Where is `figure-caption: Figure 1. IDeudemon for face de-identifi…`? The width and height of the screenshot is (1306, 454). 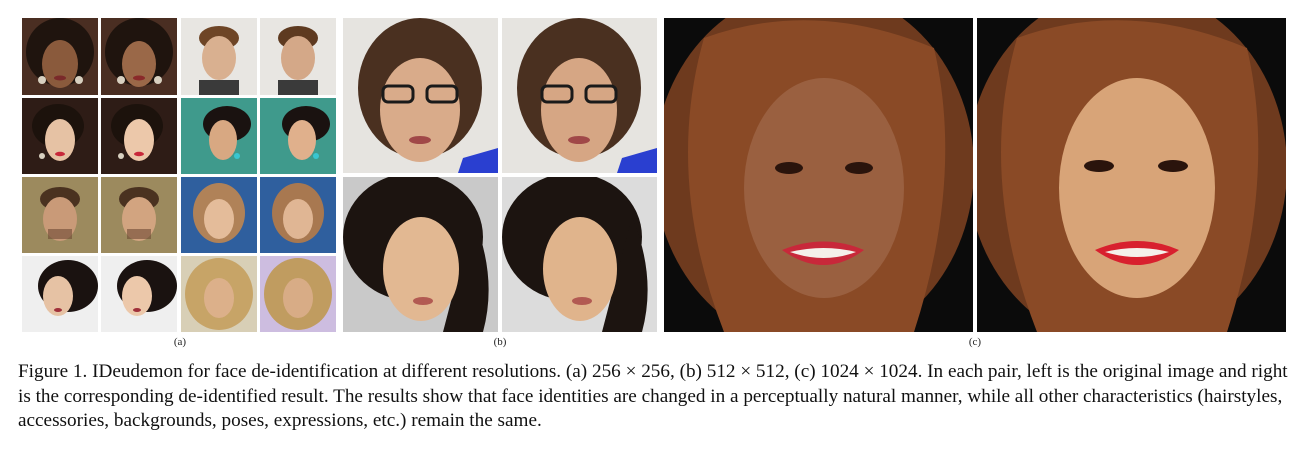 figure-caption: Figure 1. IDeudemon for face de-identifi… is located at coordinates (653, 396).